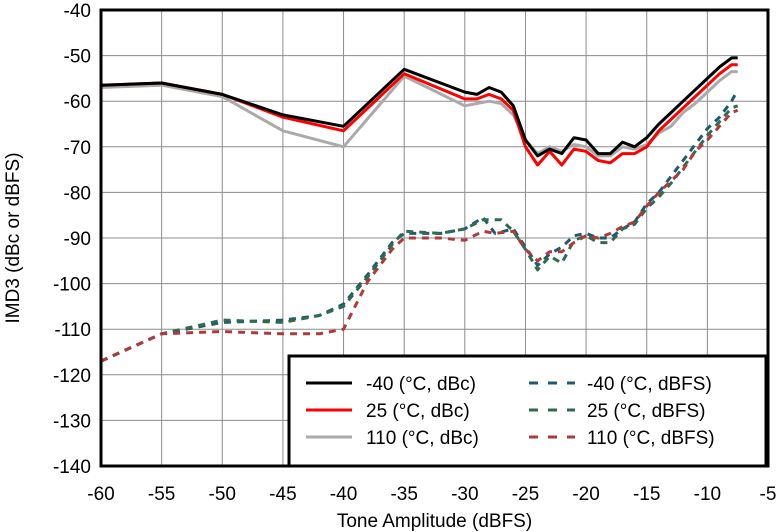 The height and width of the screenshot is (532, 778). Describe the element at coordinates (768, 494) in the screenshot. I see `x-tick-label: -5` at that location.